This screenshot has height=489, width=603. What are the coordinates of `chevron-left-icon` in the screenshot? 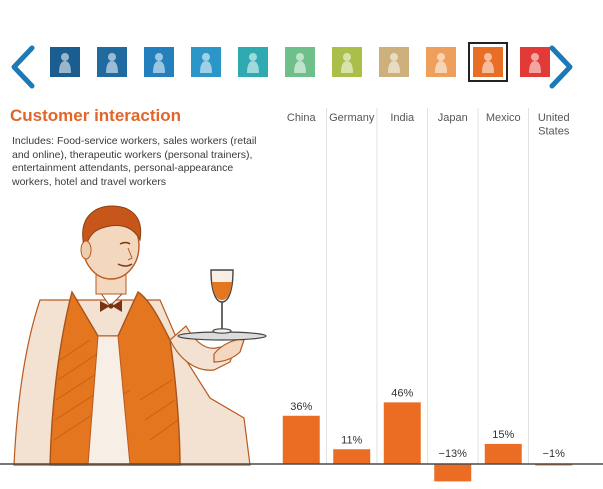 It's located at (23, 67).